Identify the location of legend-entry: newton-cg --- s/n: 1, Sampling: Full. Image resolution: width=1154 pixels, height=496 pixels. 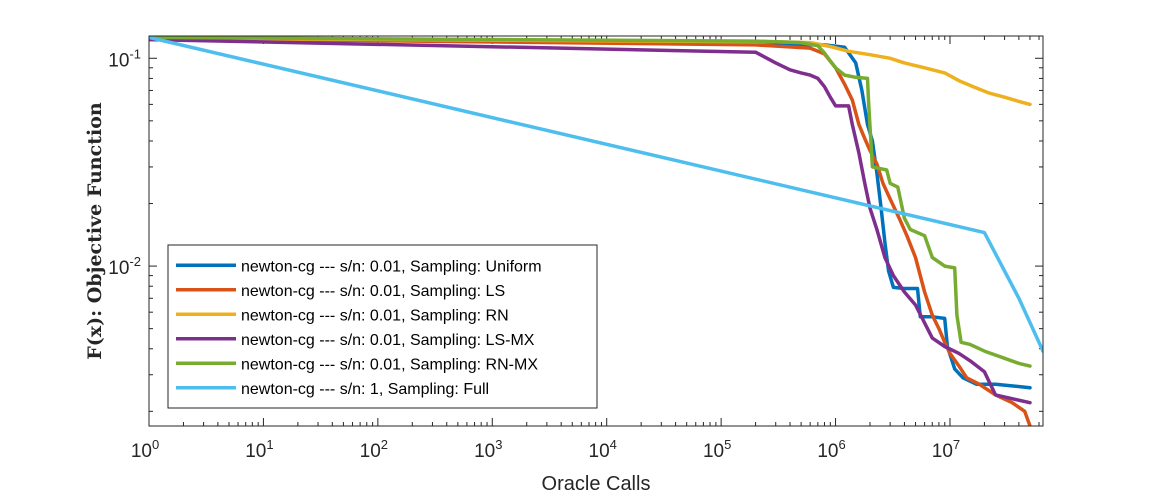
(365, 389).